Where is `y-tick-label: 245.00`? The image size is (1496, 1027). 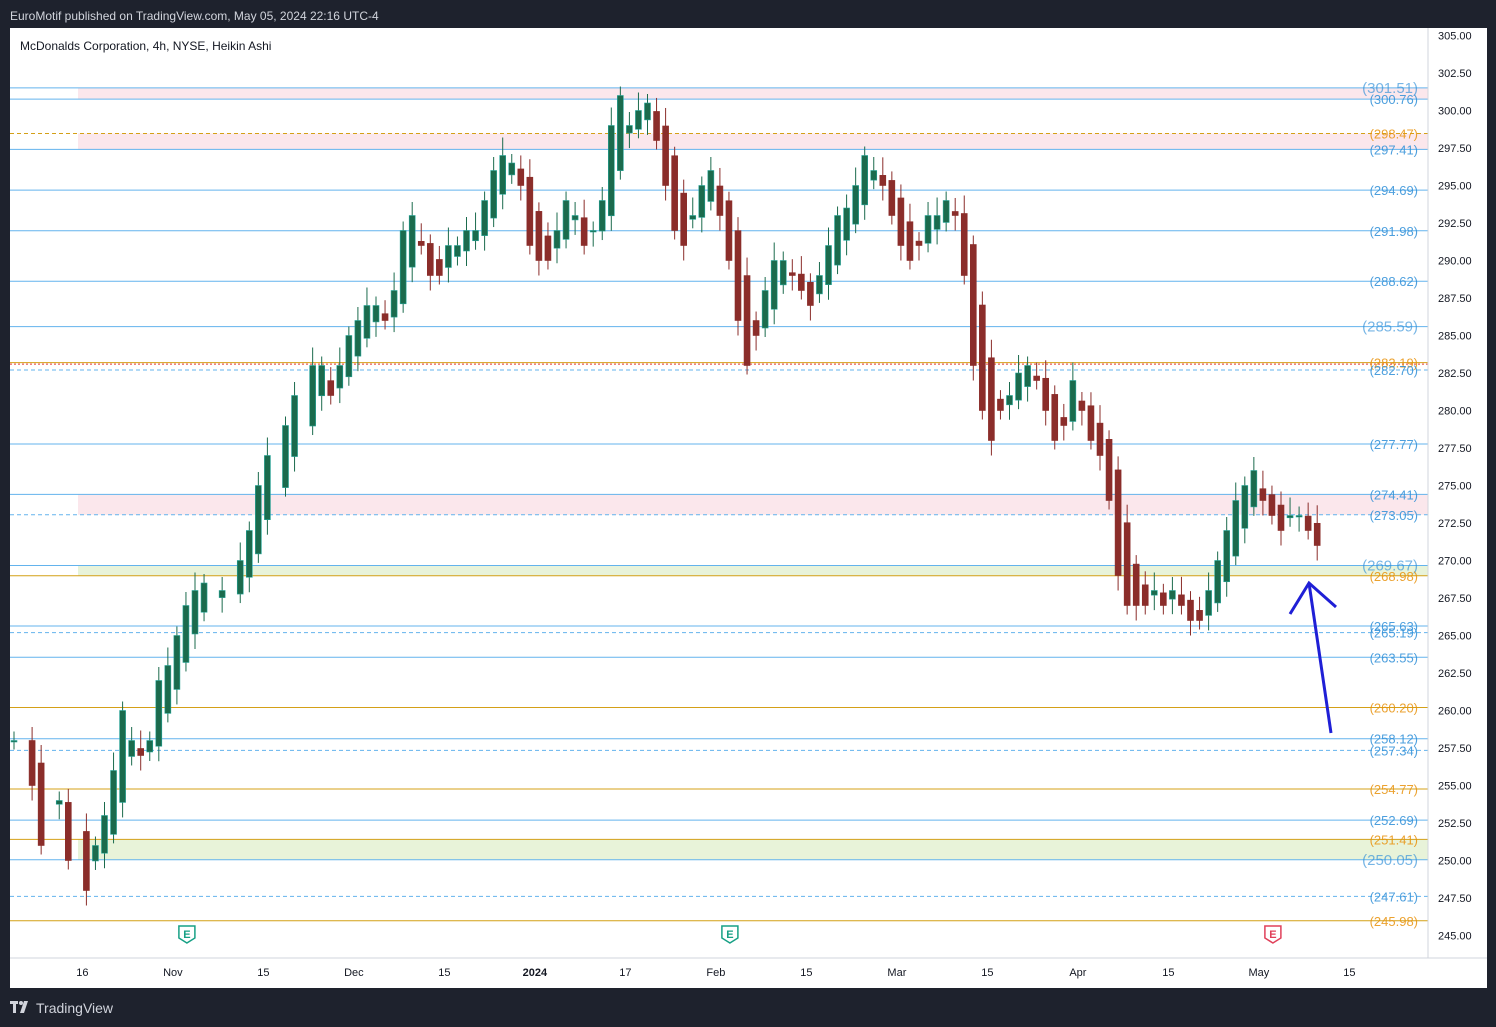
y-tick-label: 245.00 is located at coordinates (1455, 937).